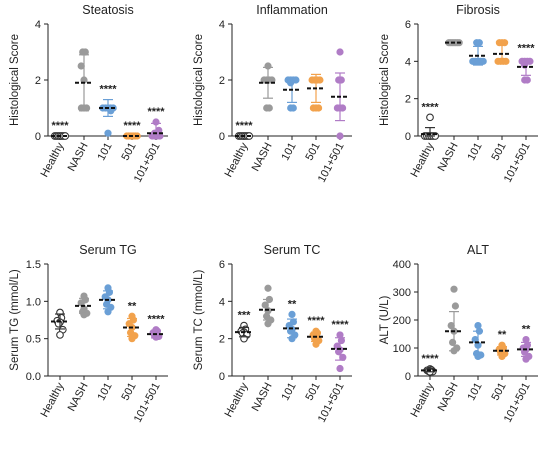  I want to click on series-101+501, so click(340, 94).